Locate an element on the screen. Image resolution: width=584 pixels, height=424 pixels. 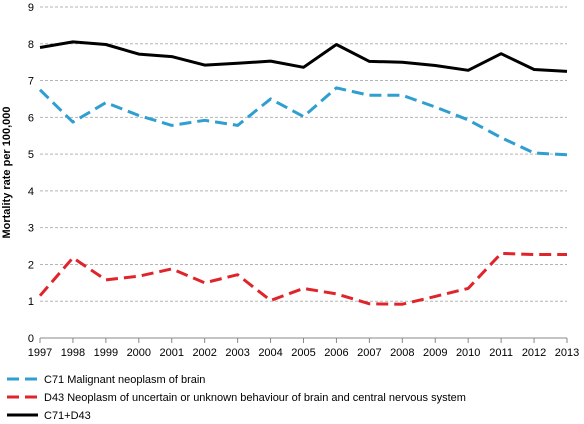
x-tick-label: 2013 is located at coordinates (567, 353).